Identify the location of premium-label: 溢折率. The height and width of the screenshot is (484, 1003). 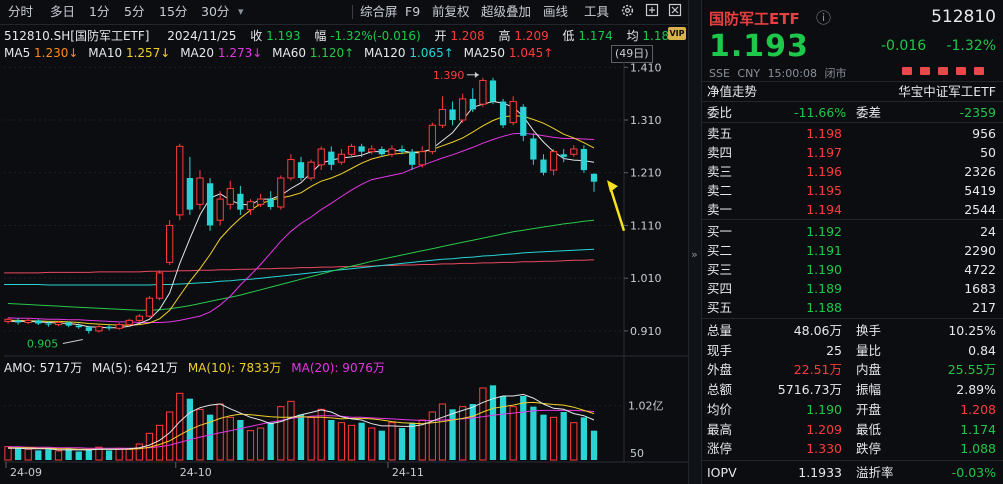
(875, 472).